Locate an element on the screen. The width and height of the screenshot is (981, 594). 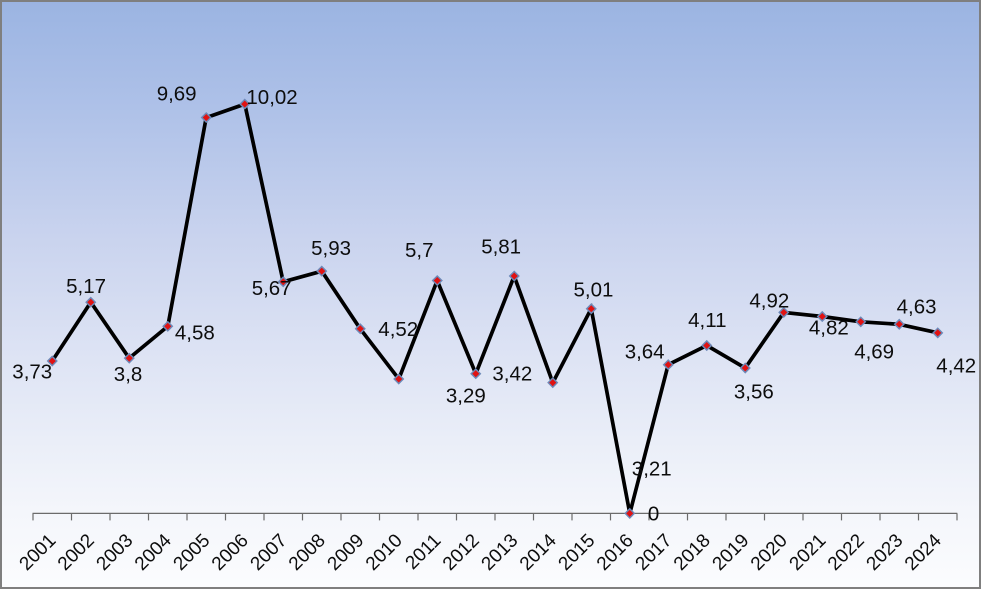
svg-text: 4,58 is located at coordinates (195, 333).